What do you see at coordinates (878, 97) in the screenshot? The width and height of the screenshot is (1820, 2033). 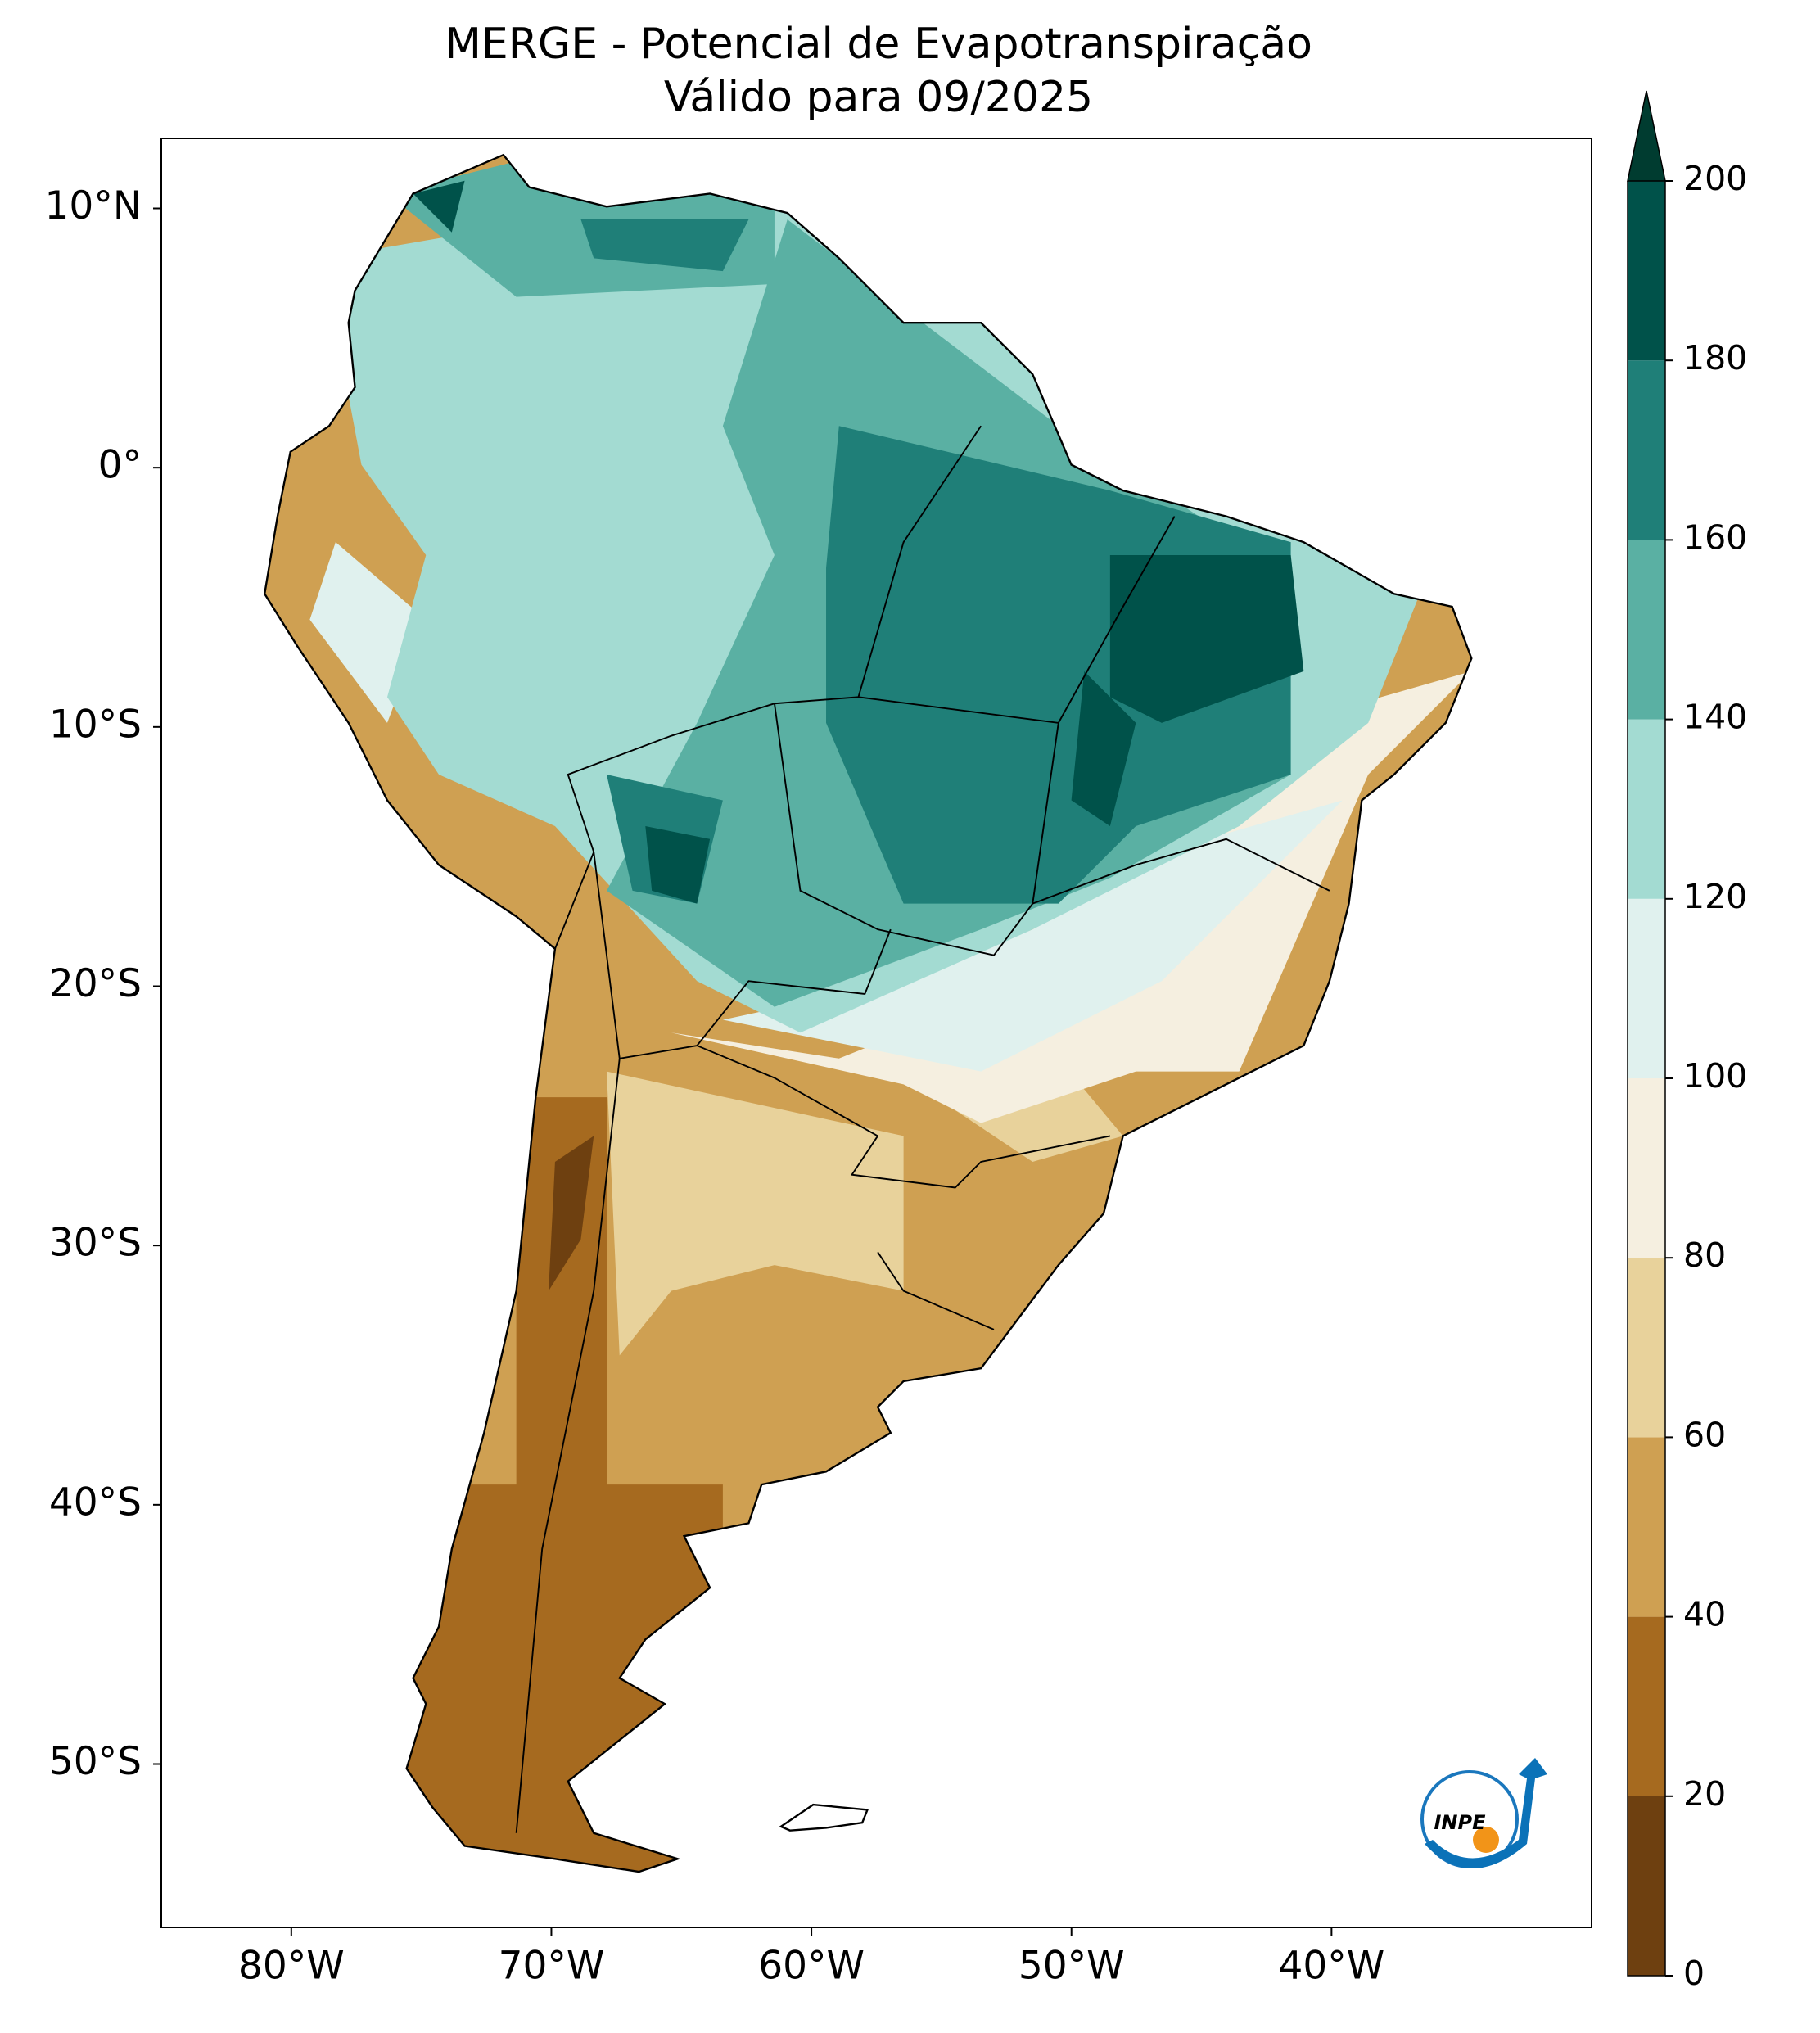 I see `chart-subtitle: Válido para 09/2025` at bounding box center [878, 97].